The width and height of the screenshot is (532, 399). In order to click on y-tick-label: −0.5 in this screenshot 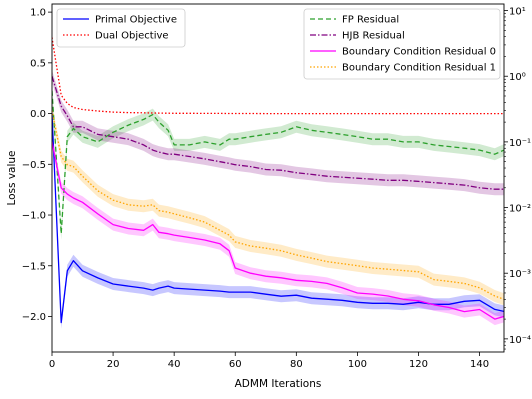, I will do `click(34, 165)`.